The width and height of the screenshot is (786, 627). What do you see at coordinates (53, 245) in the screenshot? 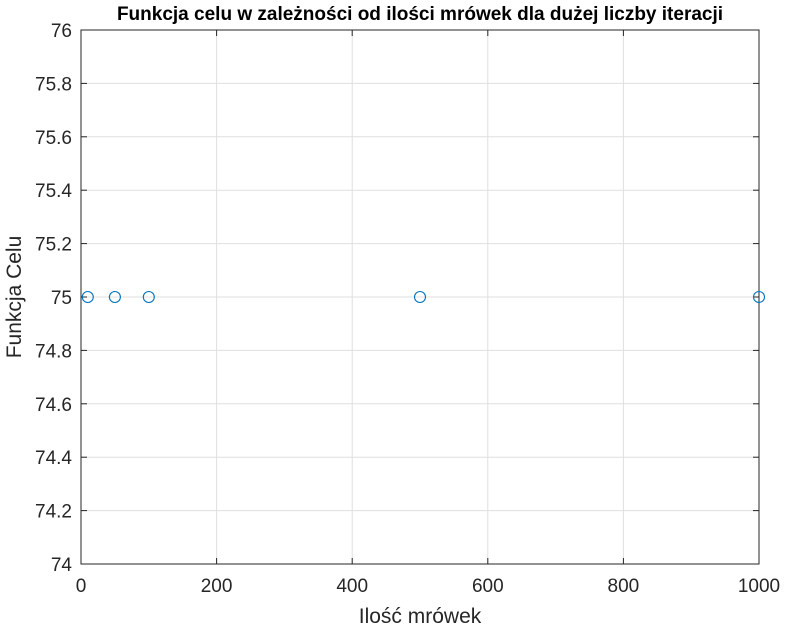
I see `y-tick-label: 75.2` at bounding box center [53, 245].